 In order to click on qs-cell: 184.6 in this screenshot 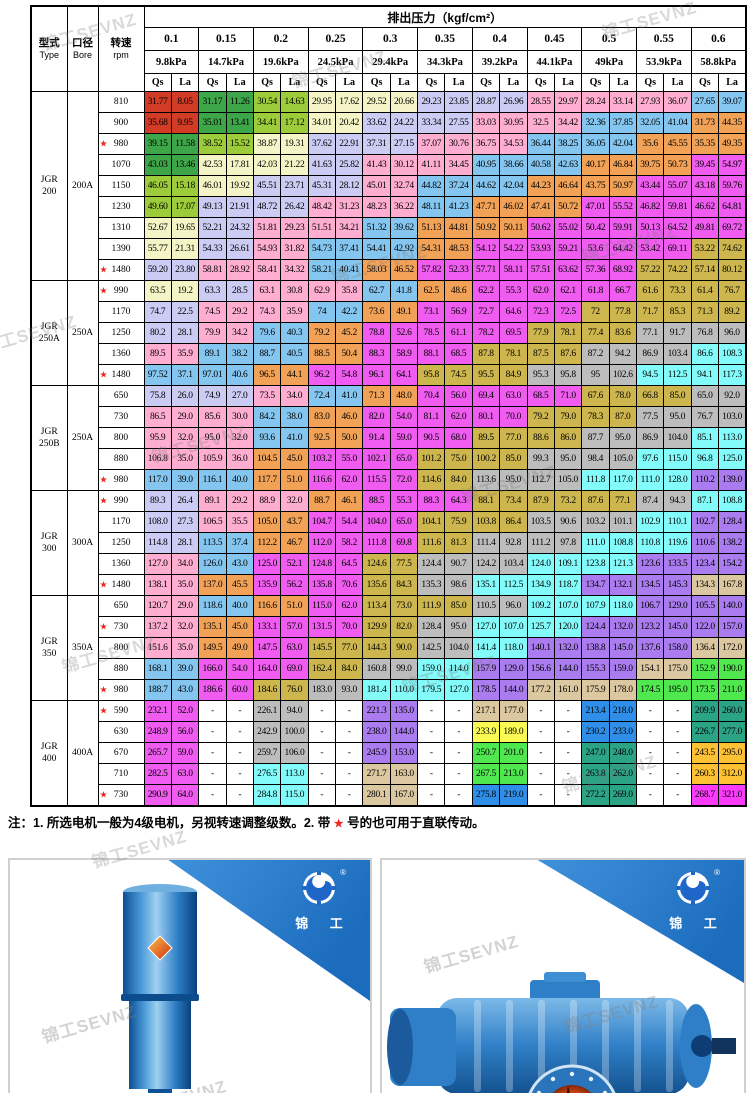, I will do `click(267, 690)`.